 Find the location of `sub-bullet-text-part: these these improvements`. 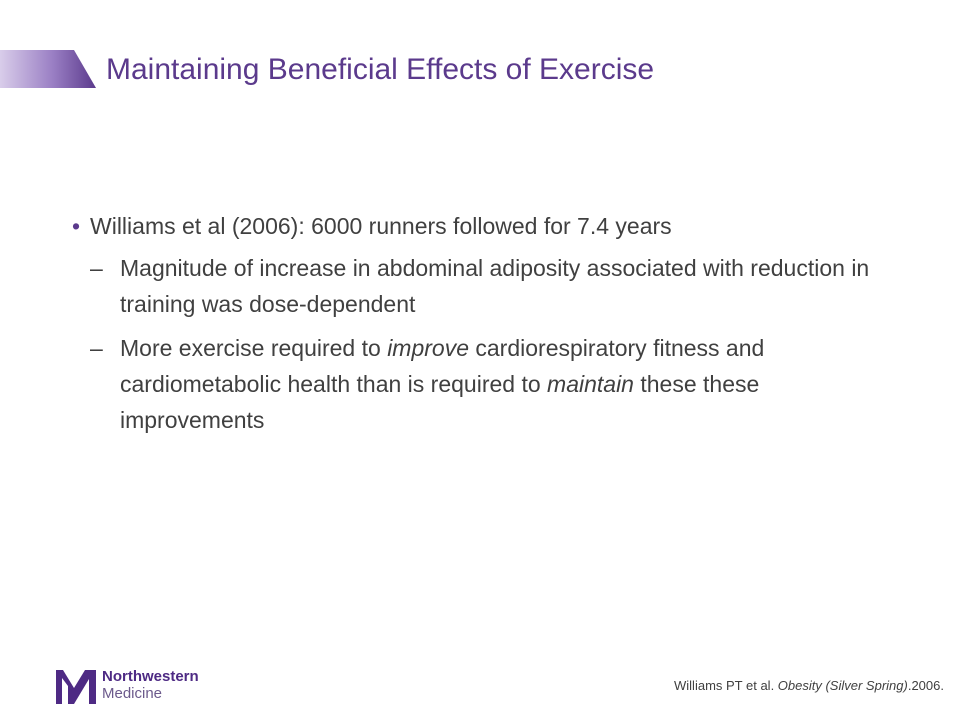

sub-bullet-text-part: these these improvements is located at coordinates (440, 402).